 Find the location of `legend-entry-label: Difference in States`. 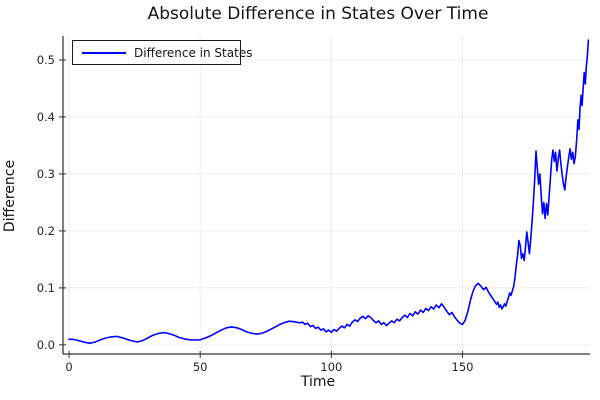

legend-entry-label: Difference in States is located at coordinates (193, 52).